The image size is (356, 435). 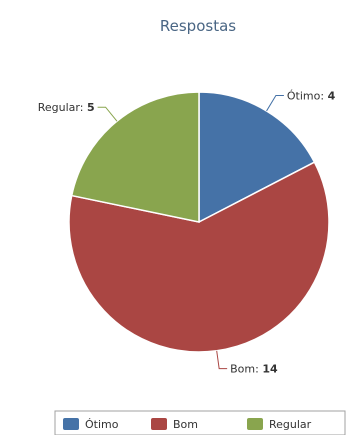 I want to click on pie-slice-regular, so click(x=135, y=157).